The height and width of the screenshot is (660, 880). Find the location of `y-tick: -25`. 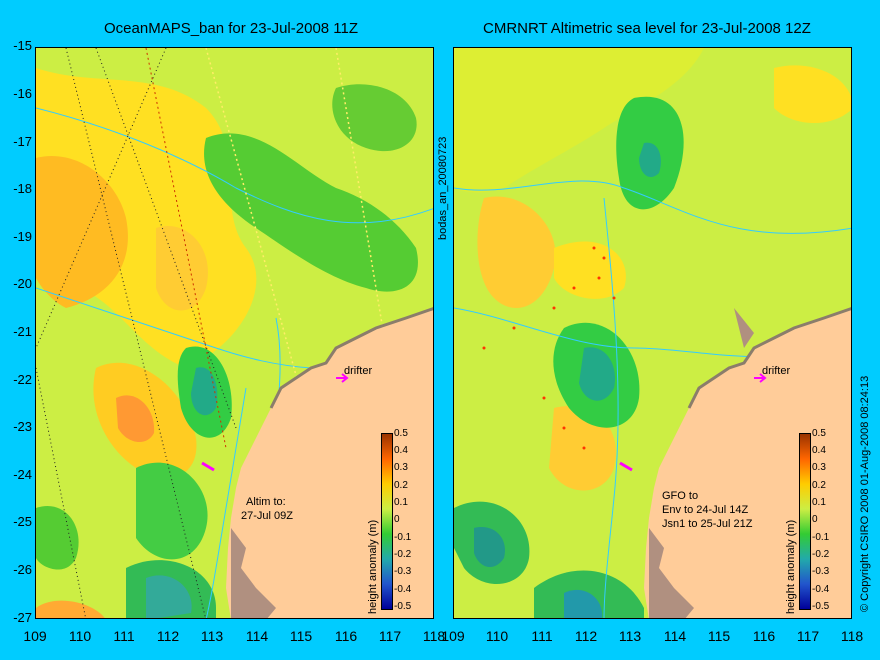

y-tick: -25 is located at coordinates (22, 521).